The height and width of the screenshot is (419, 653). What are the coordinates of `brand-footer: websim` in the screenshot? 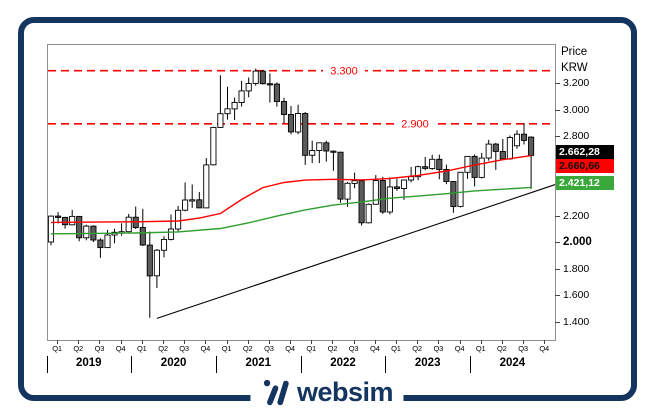 It's located at (326, 392).